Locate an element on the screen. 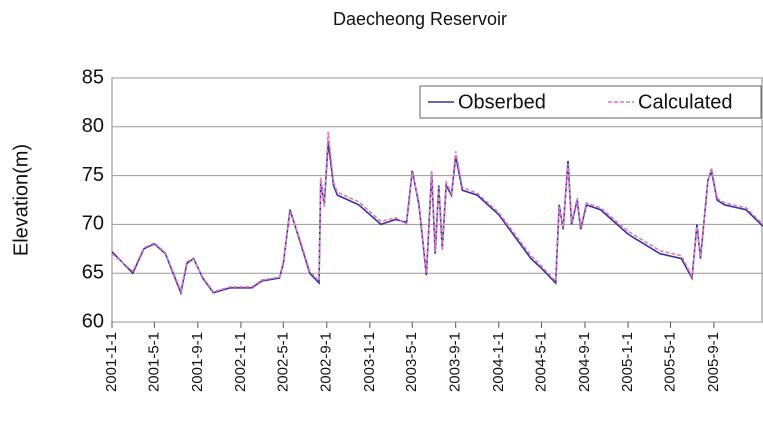 This screenshot has width=763, height=432. x-tick-label: 2004-9-1 is located at coordinates (584, 362).